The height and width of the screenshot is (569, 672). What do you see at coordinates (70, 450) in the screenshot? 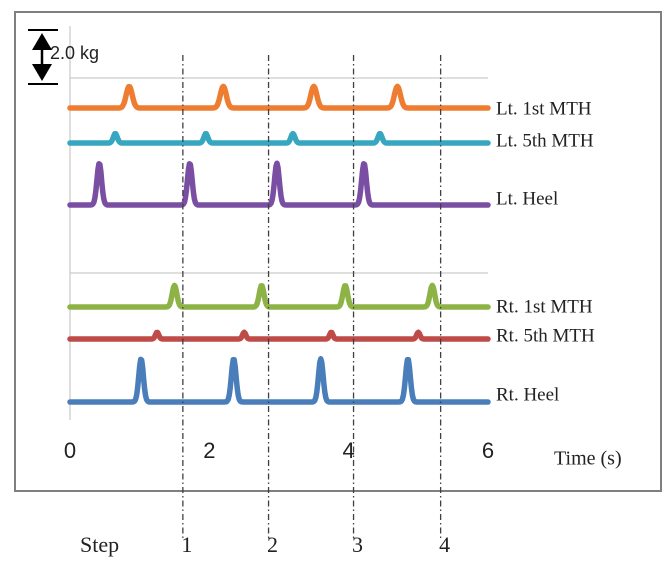
I see `x-tick-label: 0` at bounding box center [70, 450].